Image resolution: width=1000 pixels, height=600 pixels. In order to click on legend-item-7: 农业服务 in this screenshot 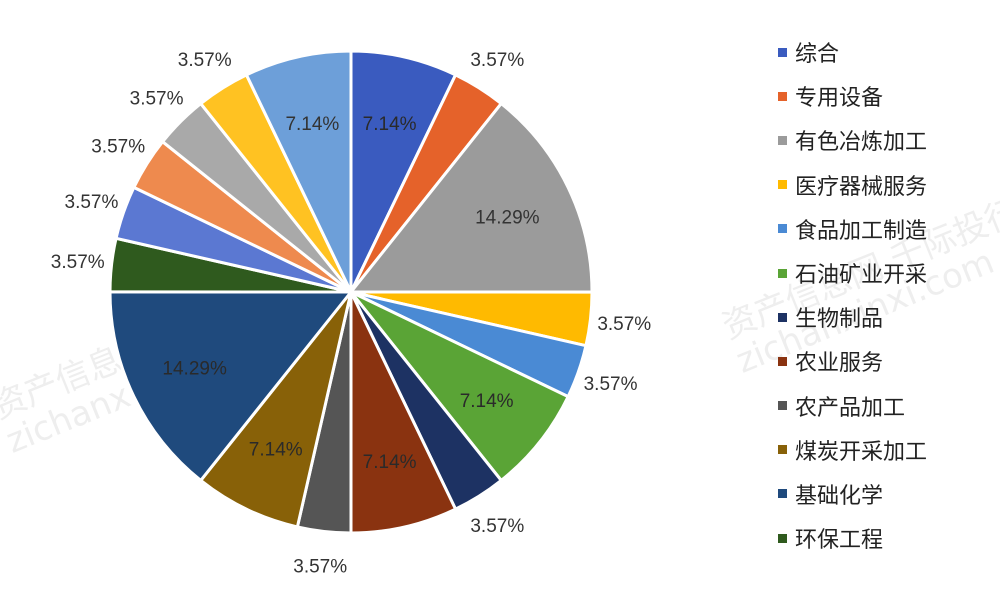, I will do `click(888, 361)`.